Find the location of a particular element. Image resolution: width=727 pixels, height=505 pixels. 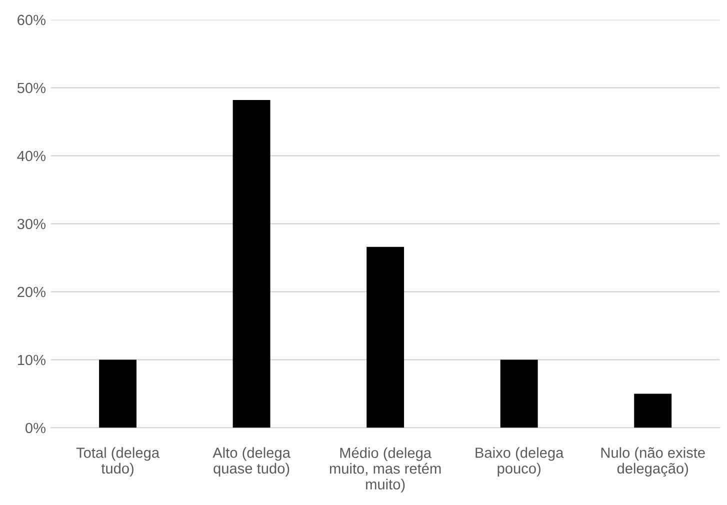

y-tick-label: 10% is located at coordinates (32, 360).